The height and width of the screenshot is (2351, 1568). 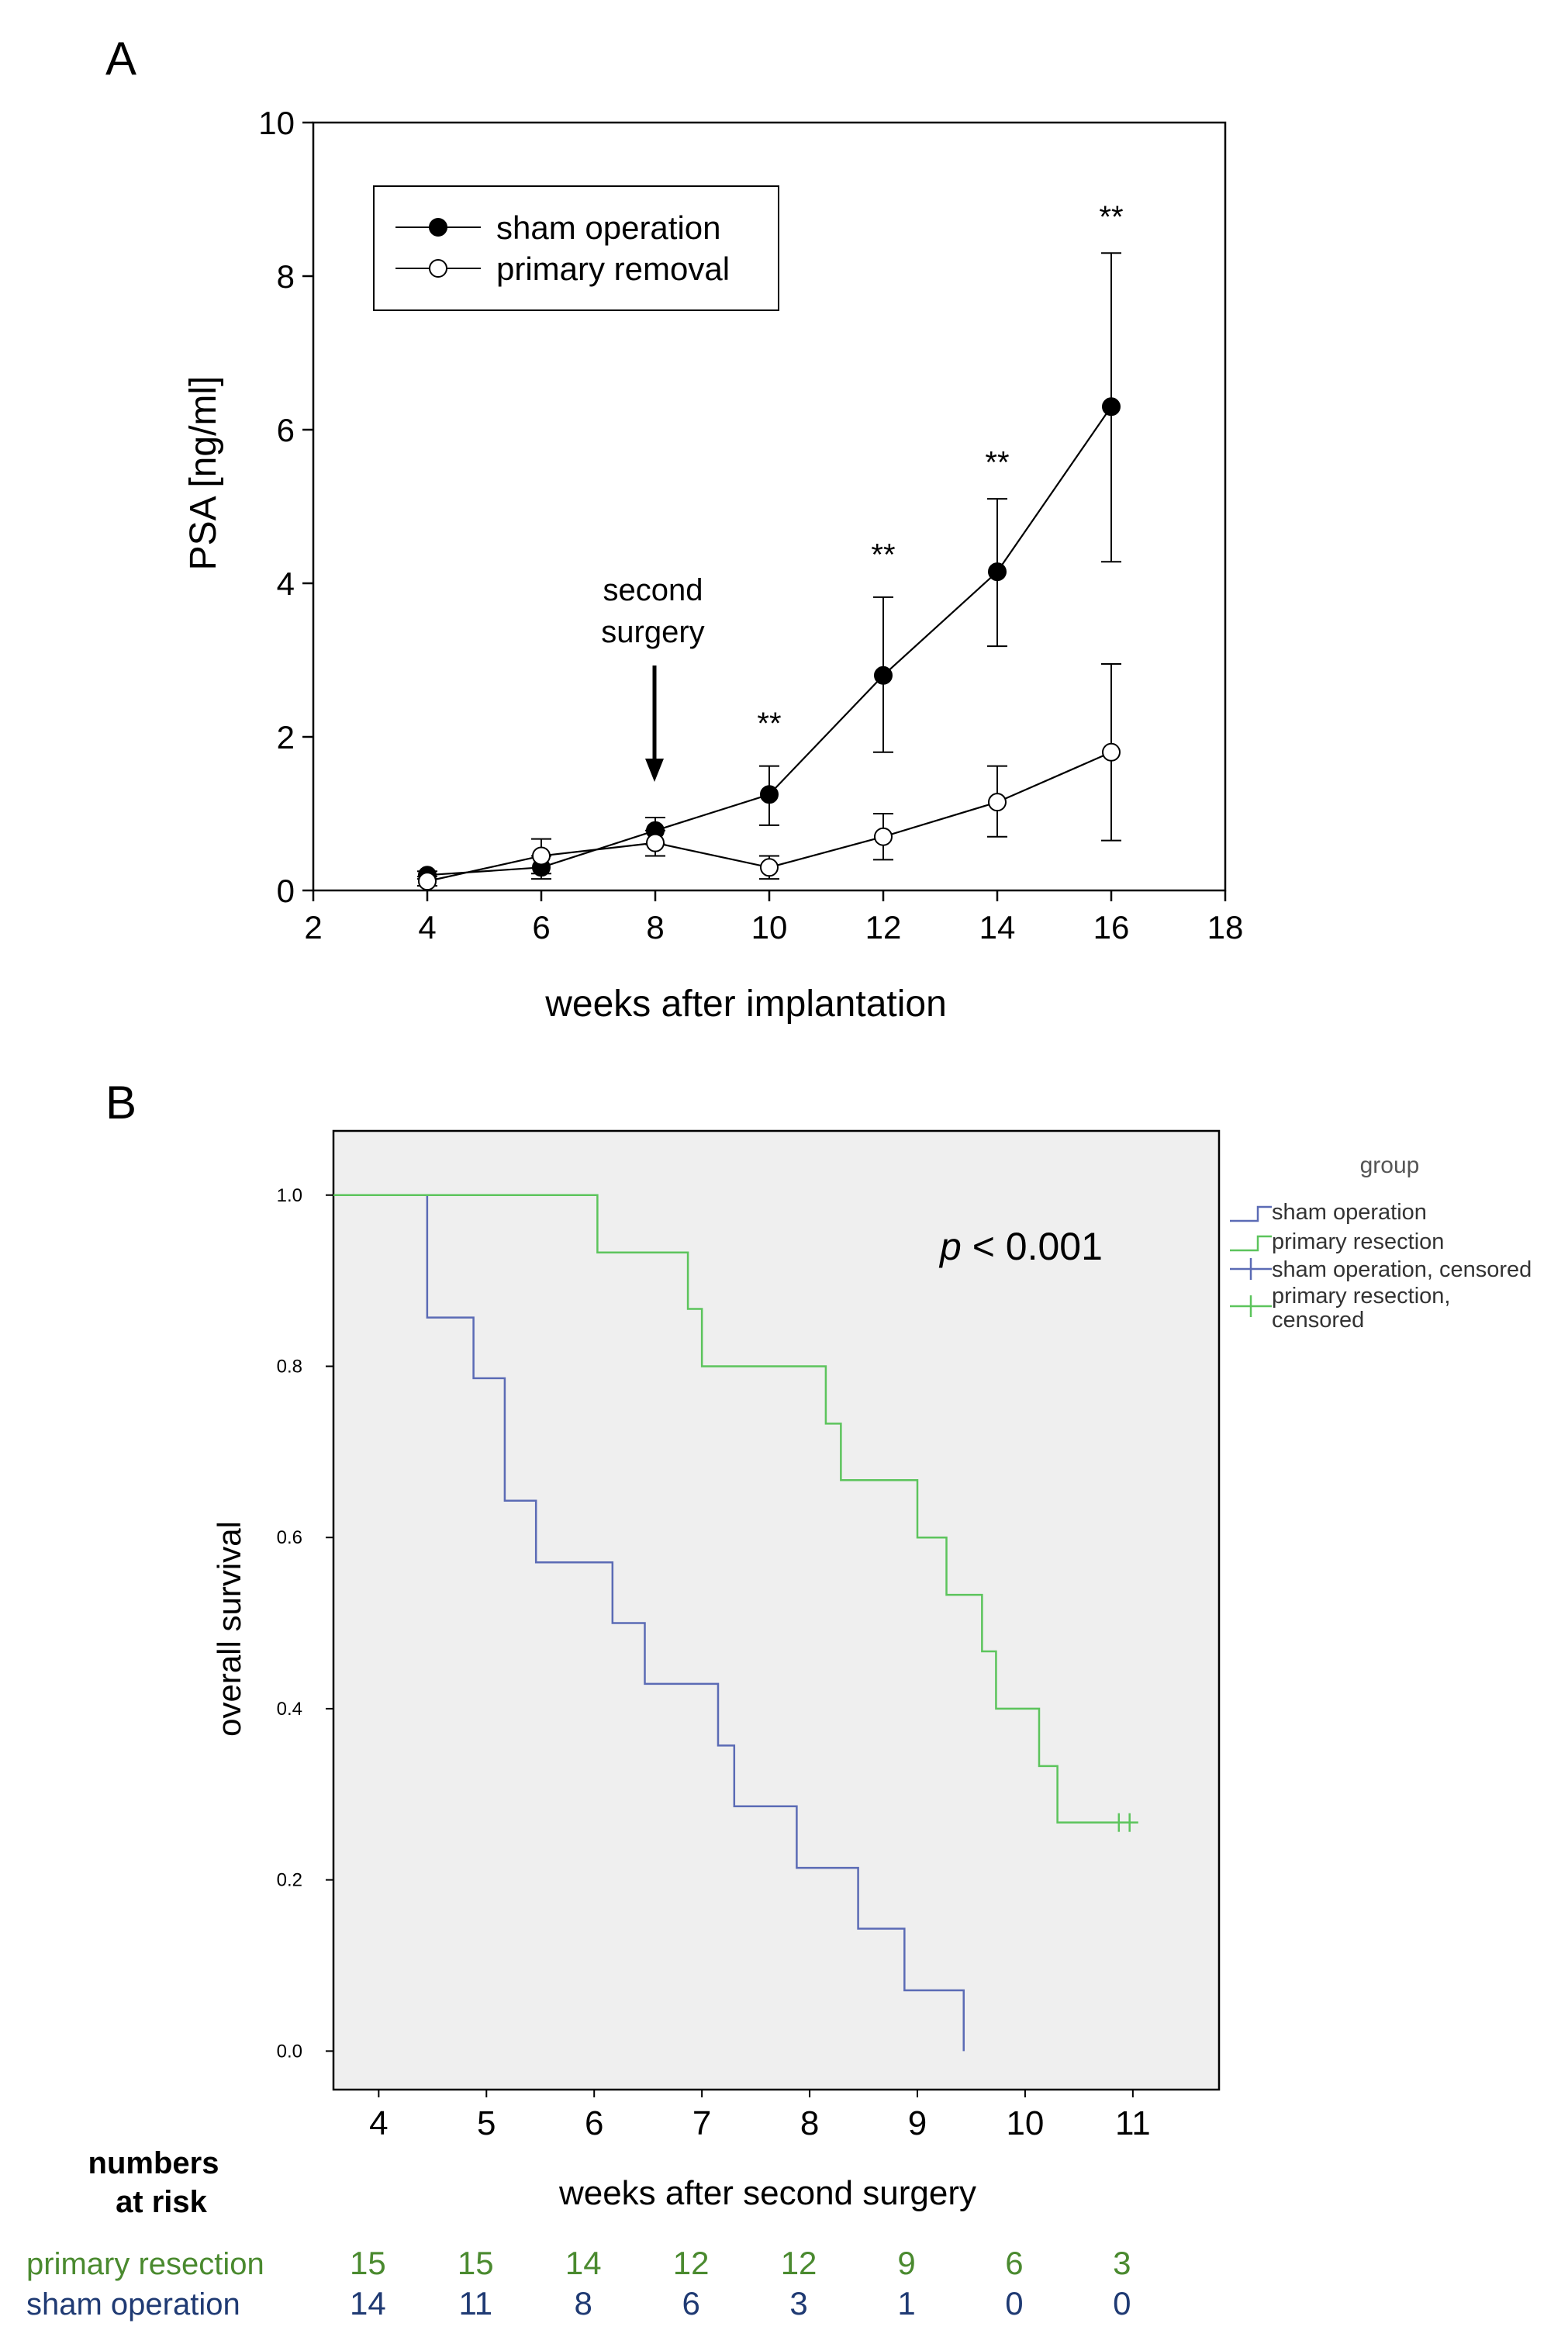 What do you see at coordinates (1111, 927) in the screenshot?
I see `a-x-tick-label: 16` at bounding box center [1111, 927].